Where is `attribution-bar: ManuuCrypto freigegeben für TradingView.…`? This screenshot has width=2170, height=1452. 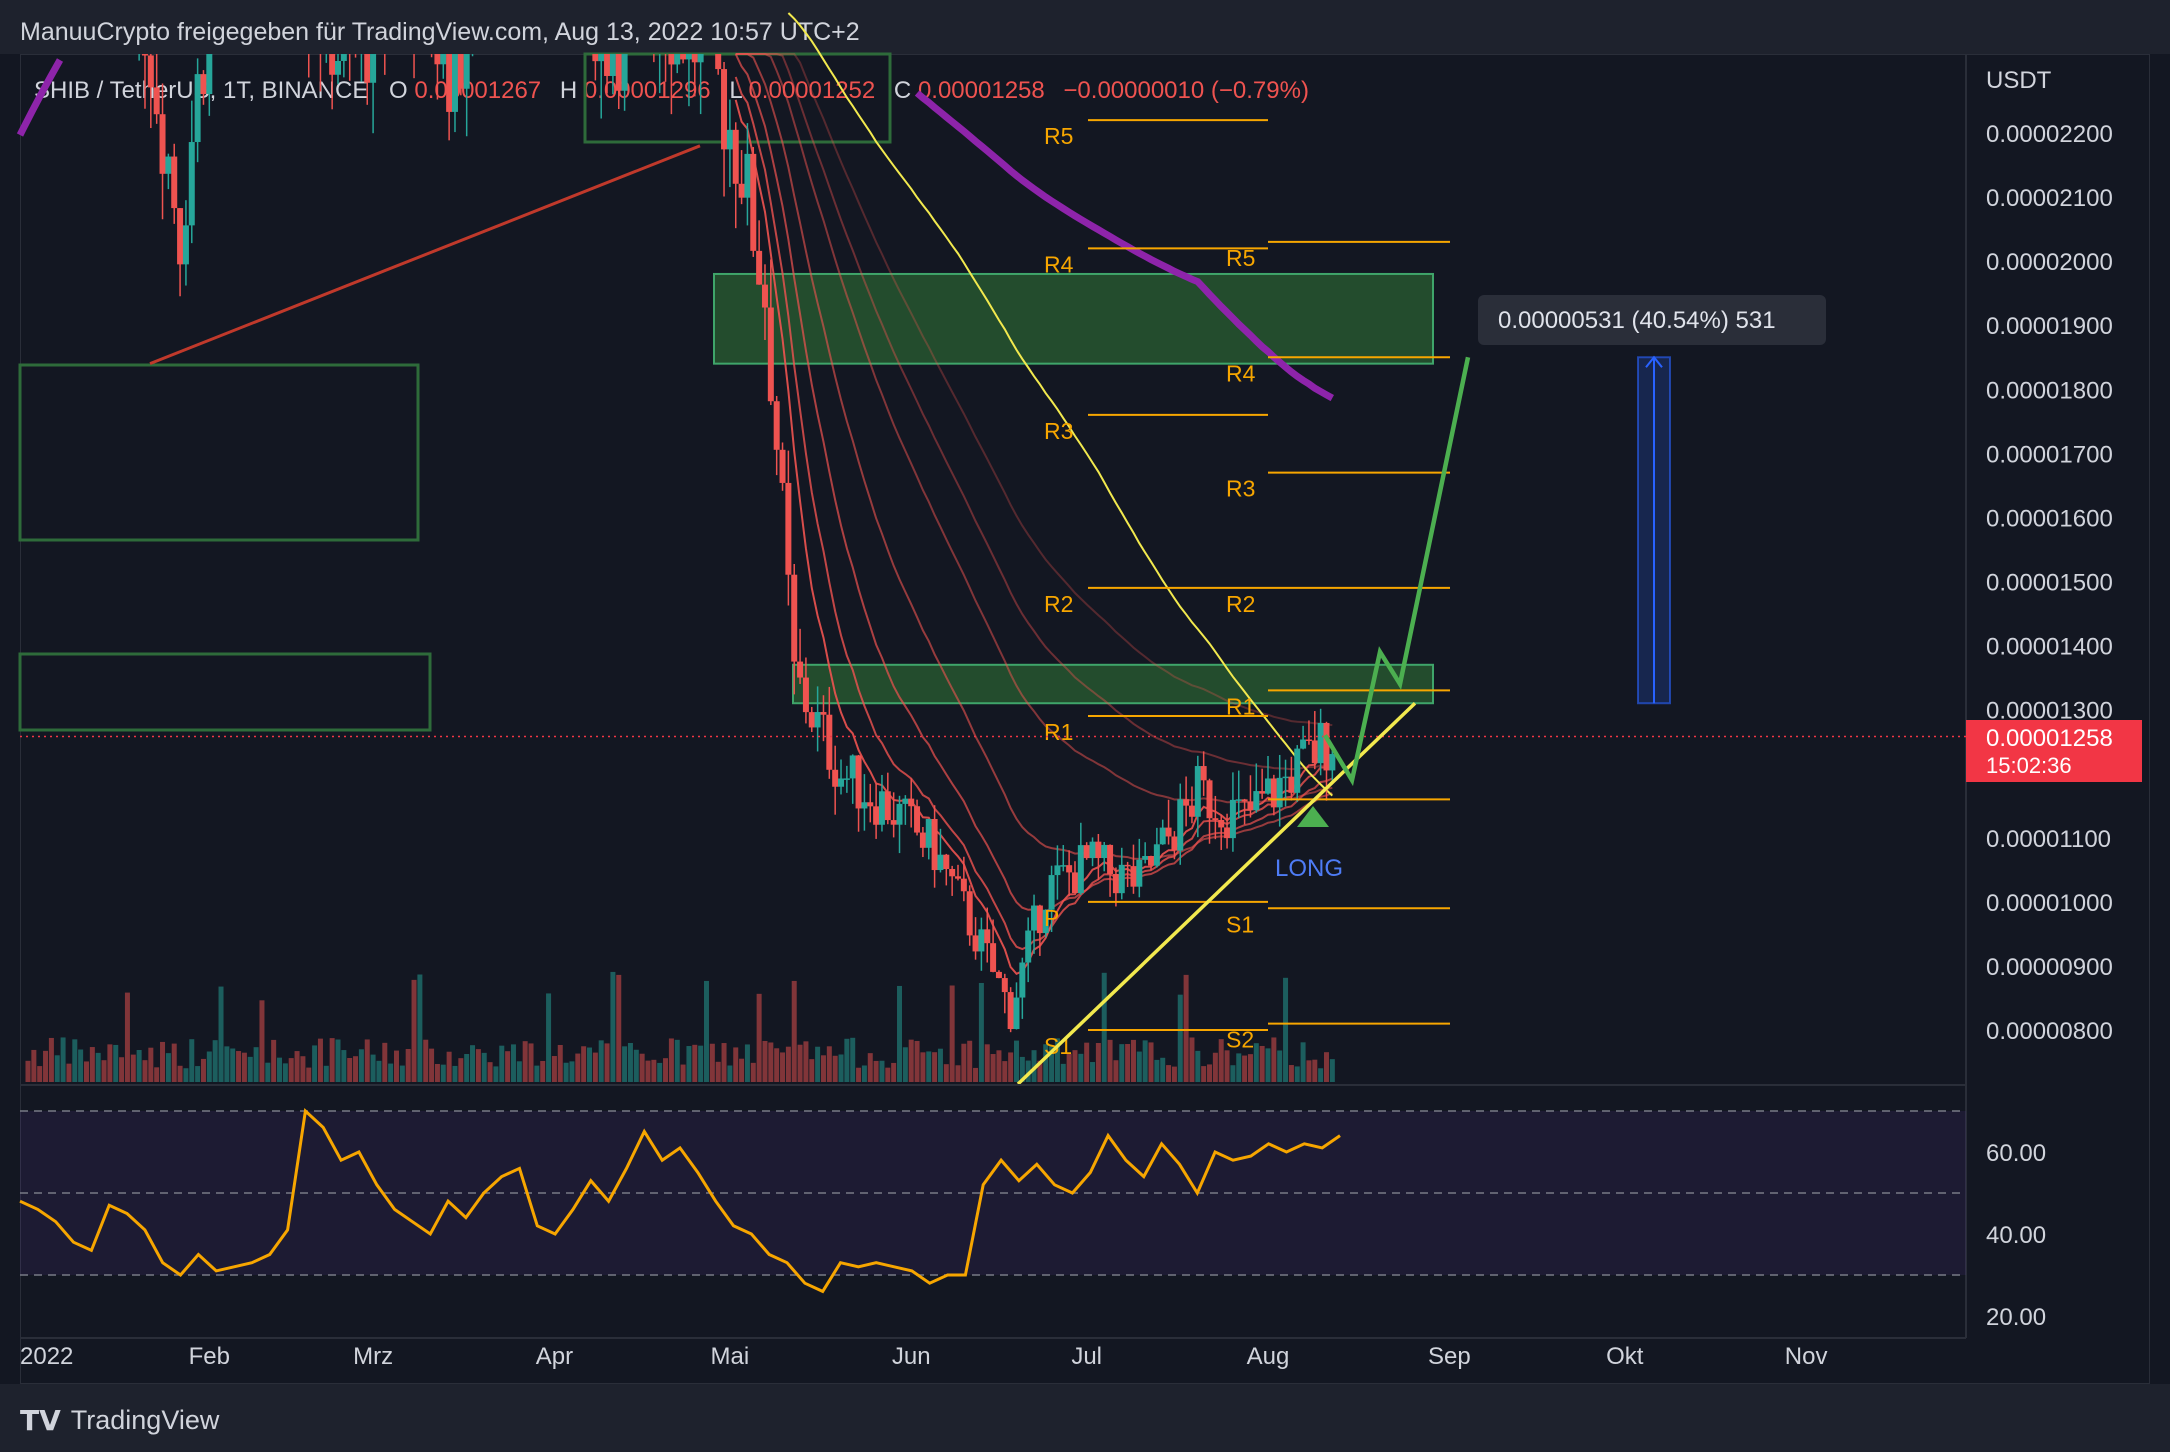
attribution-bar: ManuuCrypto freigegeben für TradingView.… is located at coordinates (1085, 27).